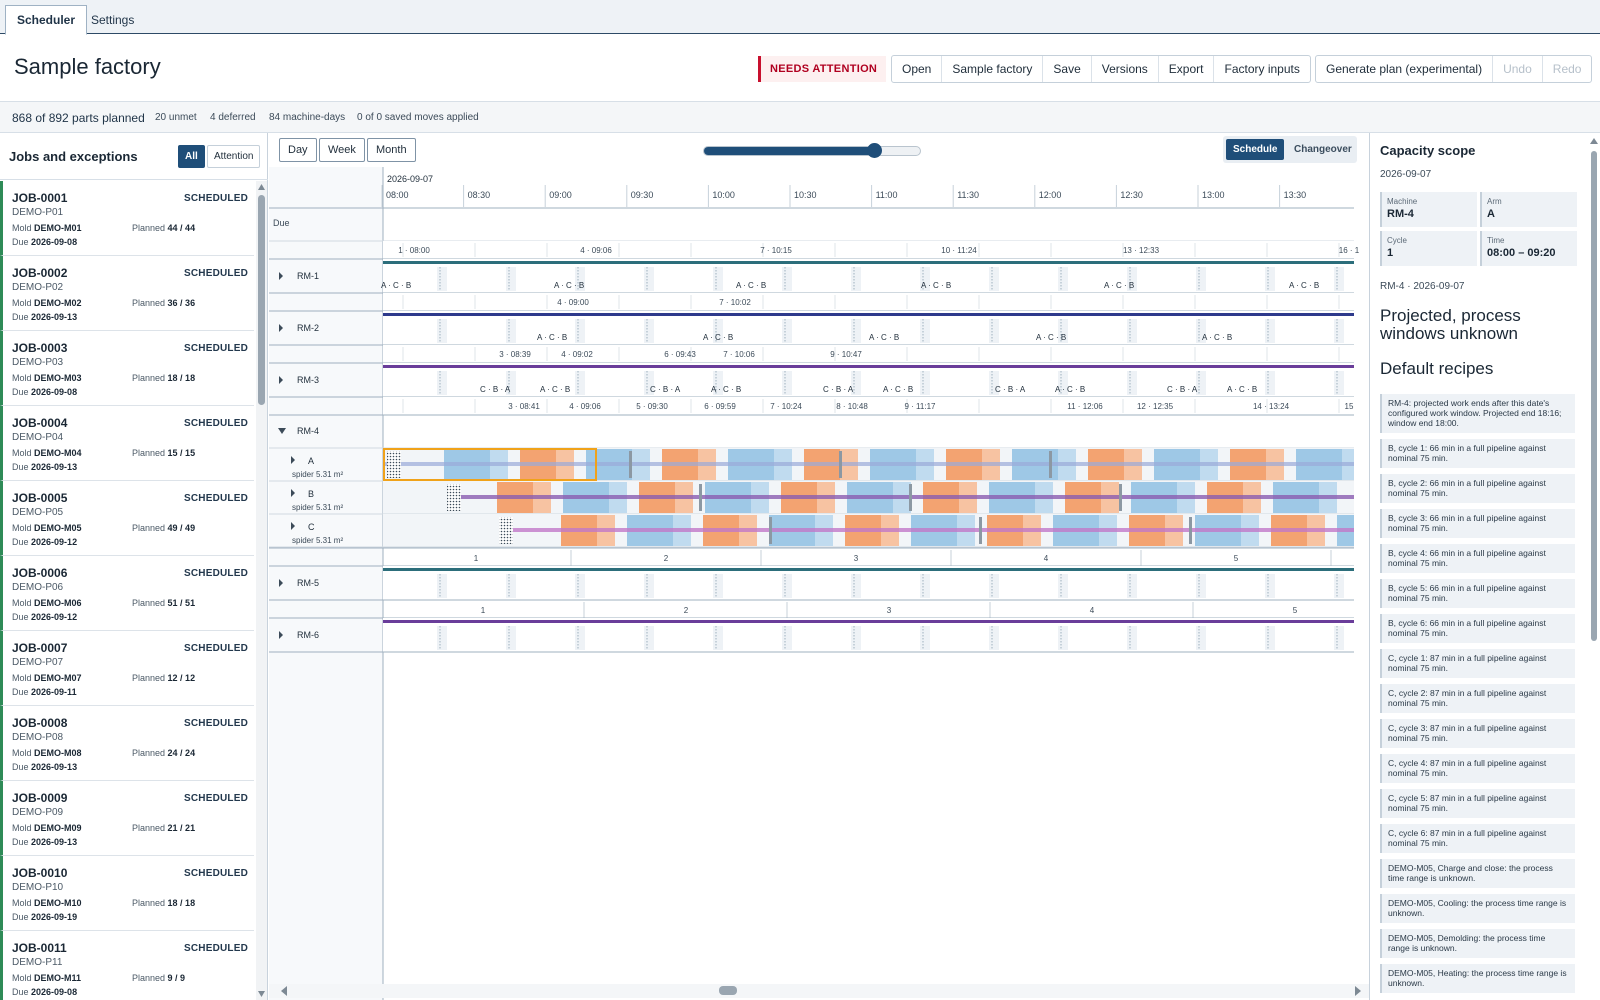 This screenshot has width=1600, height=1000. I want to click on cycle-marker-label: 11 · 12:06, so click(1085, 406).